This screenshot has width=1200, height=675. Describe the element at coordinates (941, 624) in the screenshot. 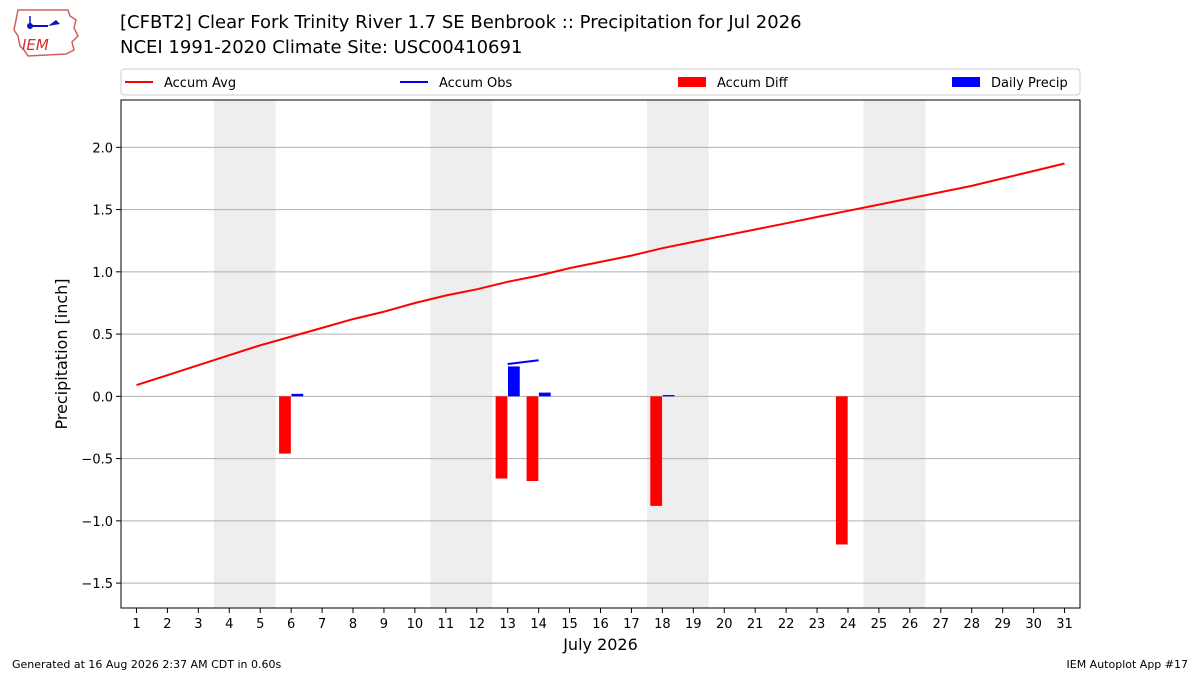

I see `x-tick-label: 27` at that location.